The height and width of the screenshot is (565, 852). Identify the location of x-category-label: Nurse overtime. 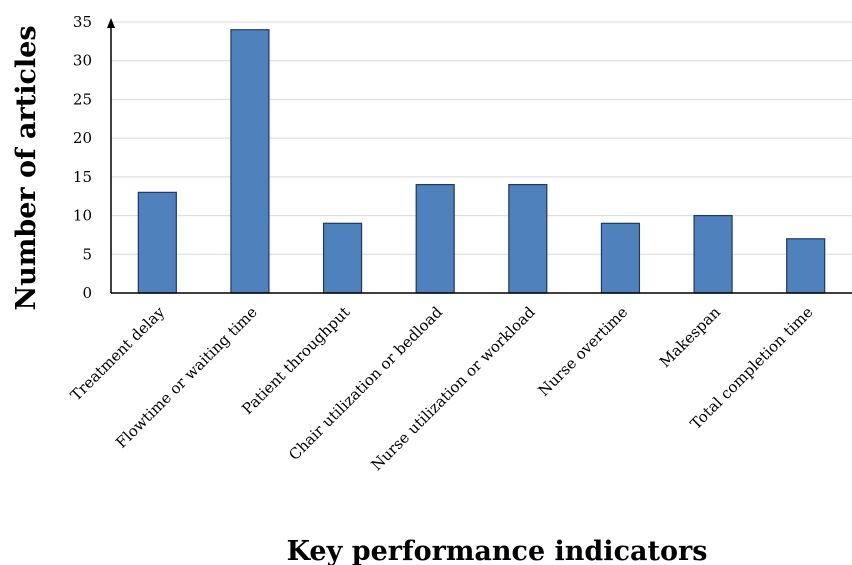
(583, 351).